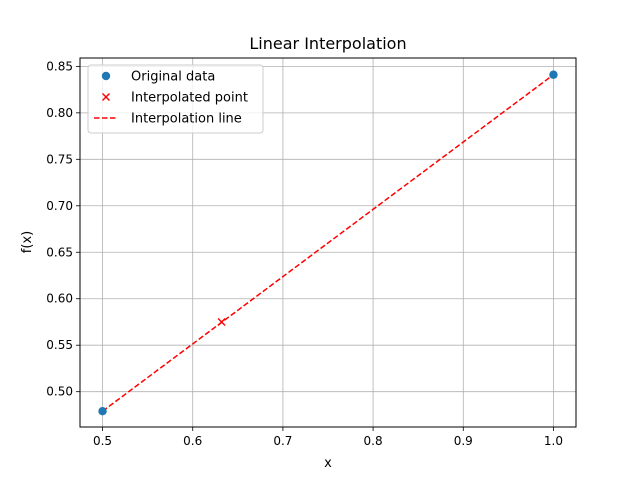 The image size is (640, 480). I want to click on x-tick-label: 0.8, so click(373, 441).